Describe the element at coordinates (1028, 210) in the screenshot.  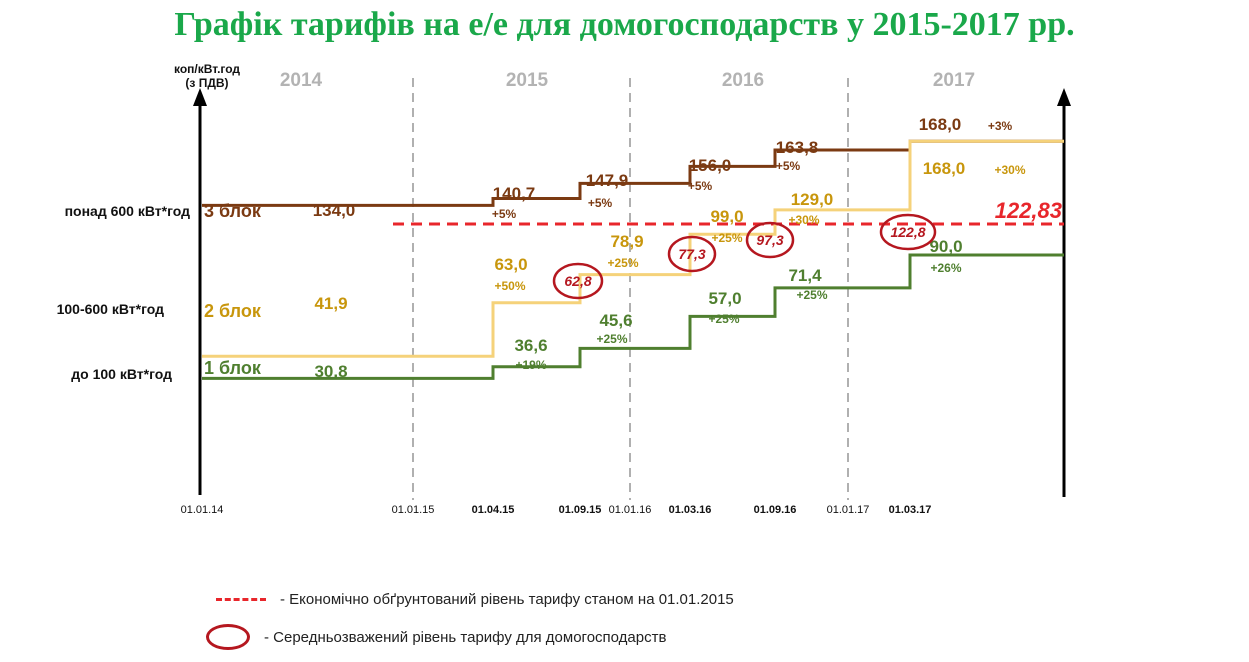
I see `reference-line-label: 122,83` at that location.